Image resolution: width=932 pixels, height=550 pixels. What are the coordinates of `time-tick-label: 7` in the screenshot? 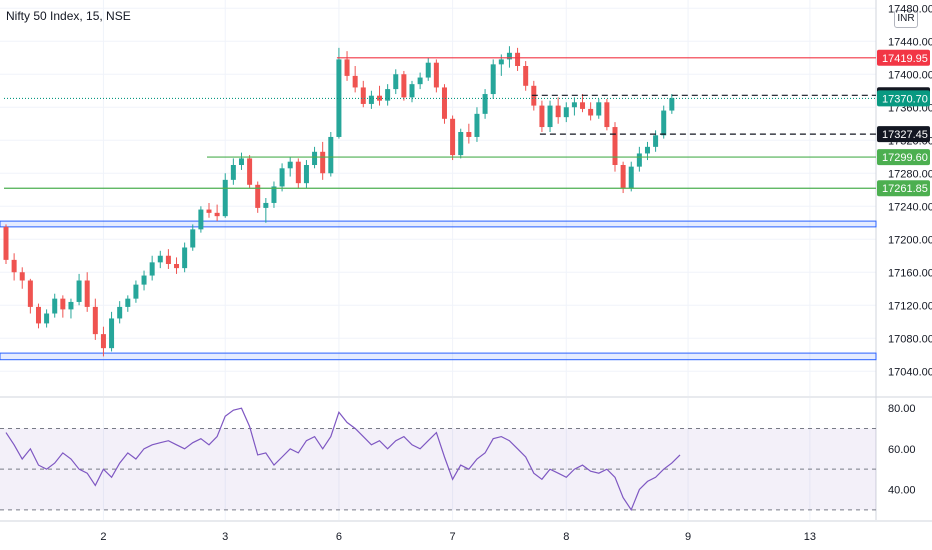 It's located at (453, 537).